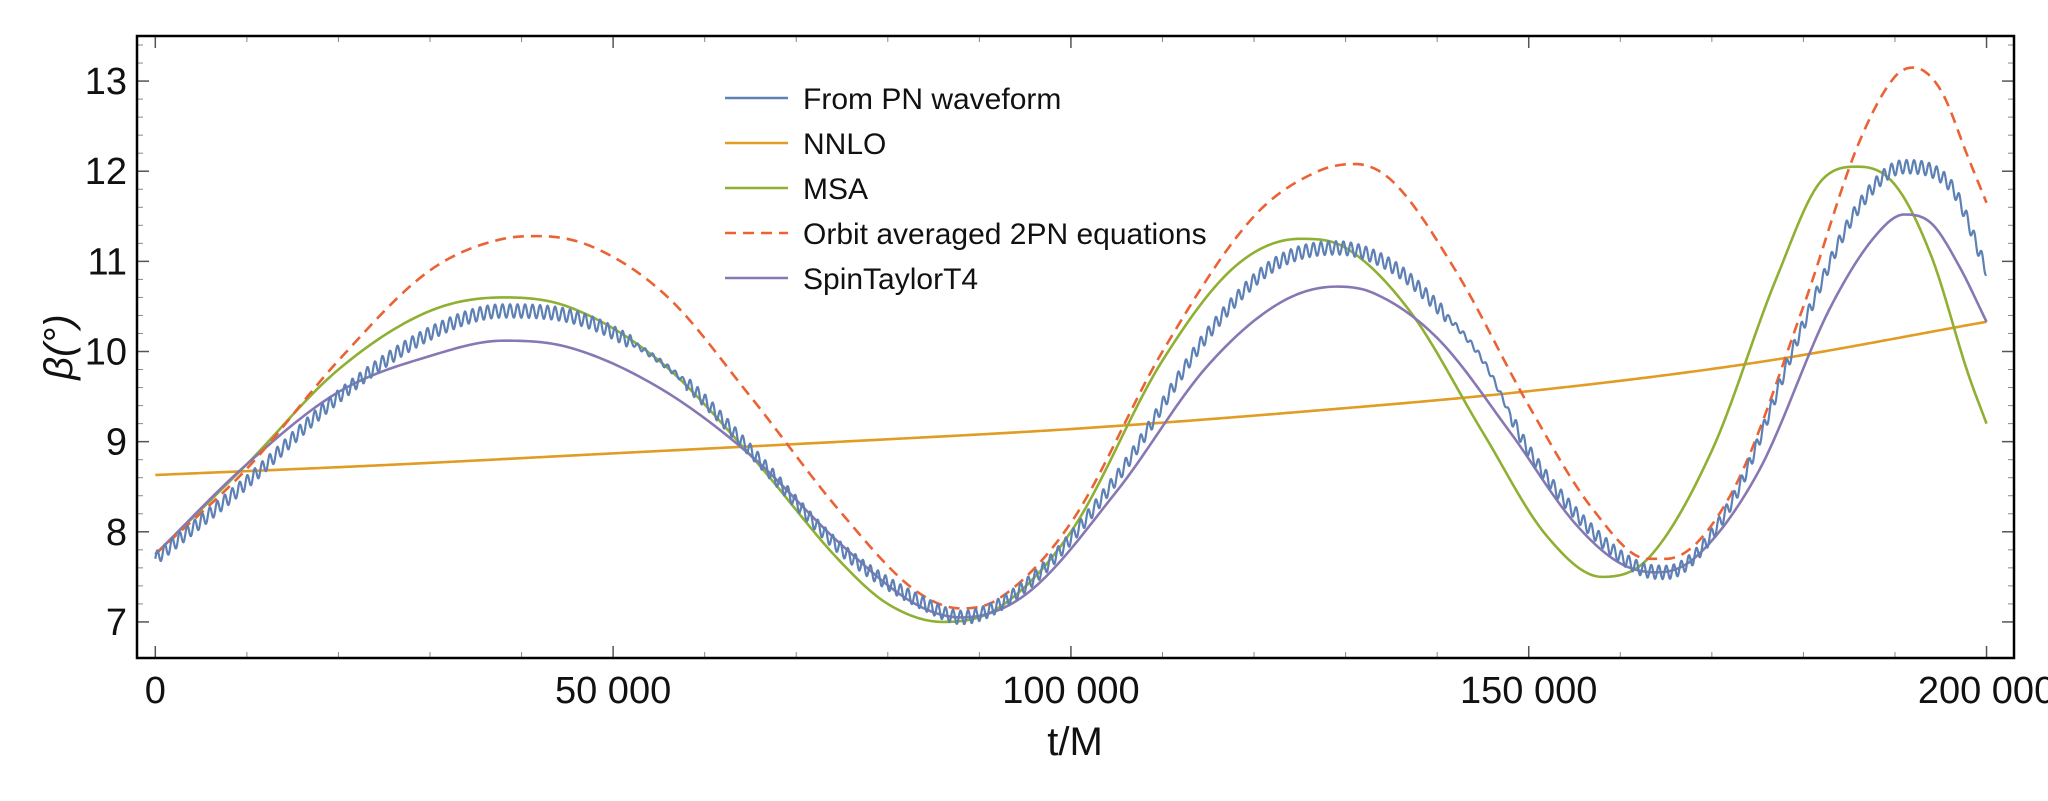 This screenshot has width=2048, height=801. Describe the element at coordinates (835, 189) in the screenshot. I see `legend-label: MSA` at that location.